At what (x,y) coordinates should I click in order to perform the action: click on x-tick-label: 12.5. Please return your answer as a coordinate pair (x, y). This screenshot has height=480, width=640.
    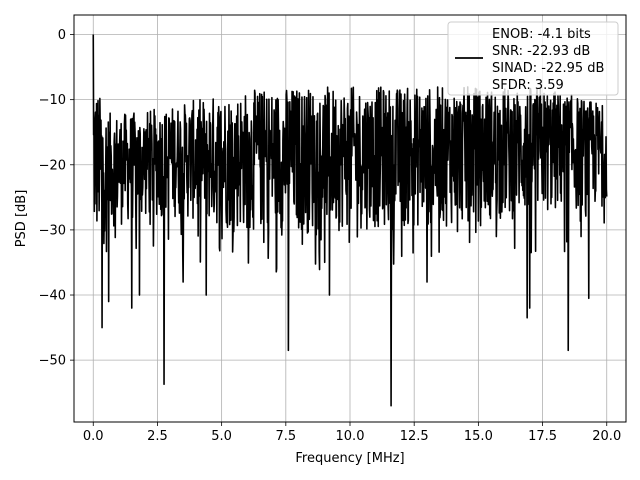
    Looking at the image, I should click on (414, 436).